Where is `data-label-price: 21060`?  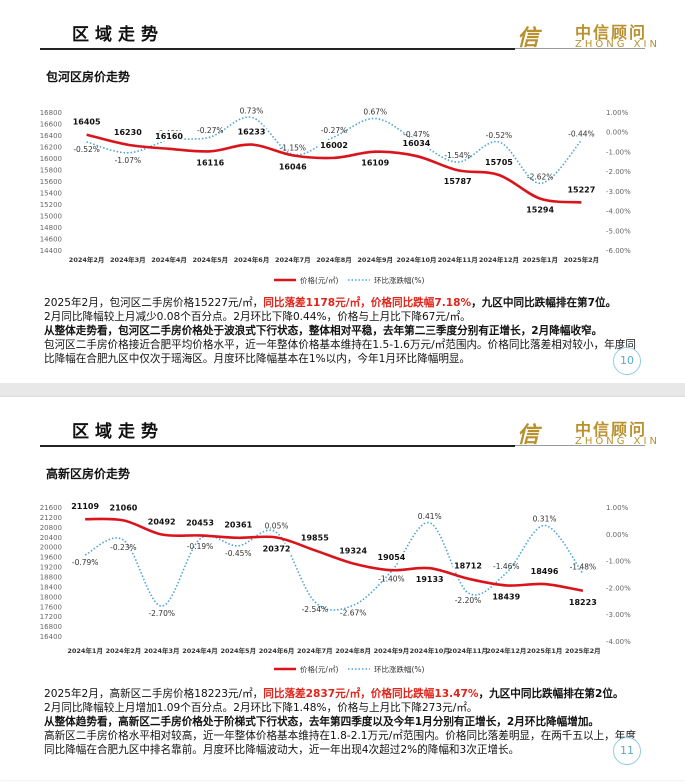
data-label-price: 21060 is located at coordinates (124, 507).